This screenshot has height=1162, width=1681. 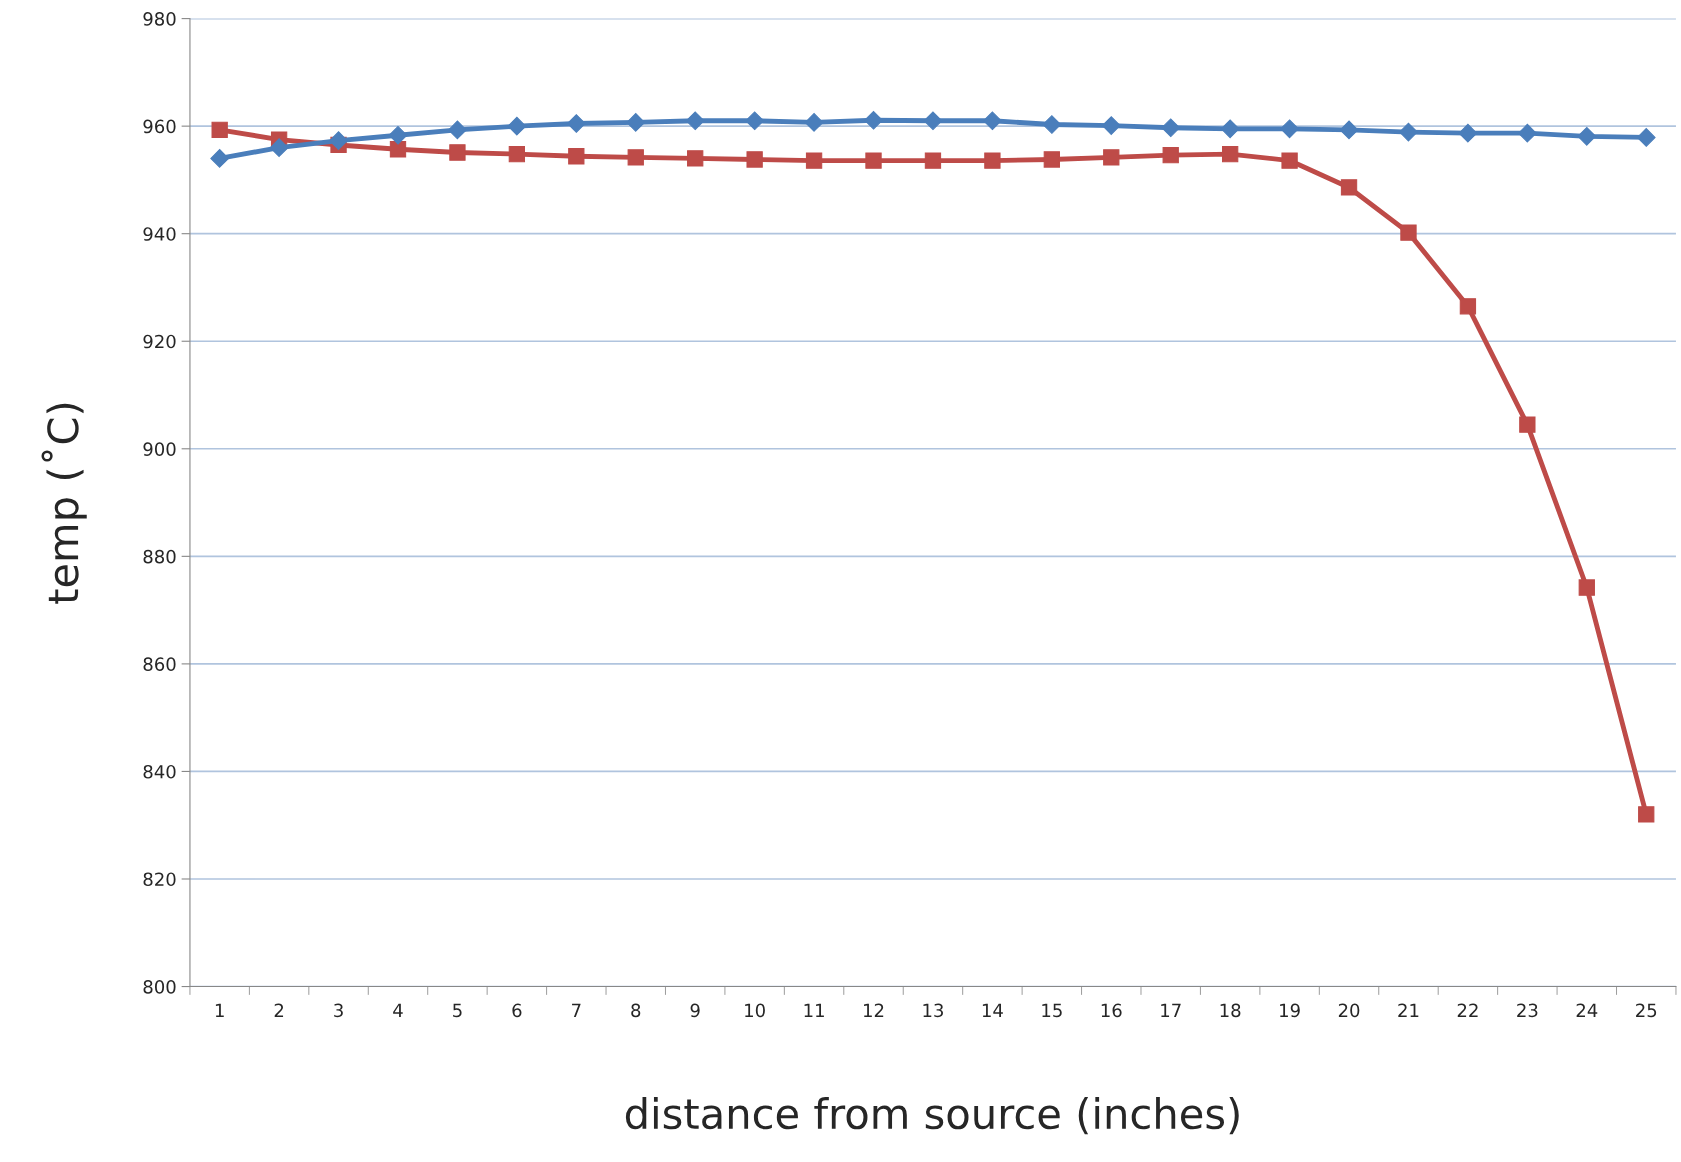 I want to click on x-tick-label: 17, so click(x=1171, y=1010).